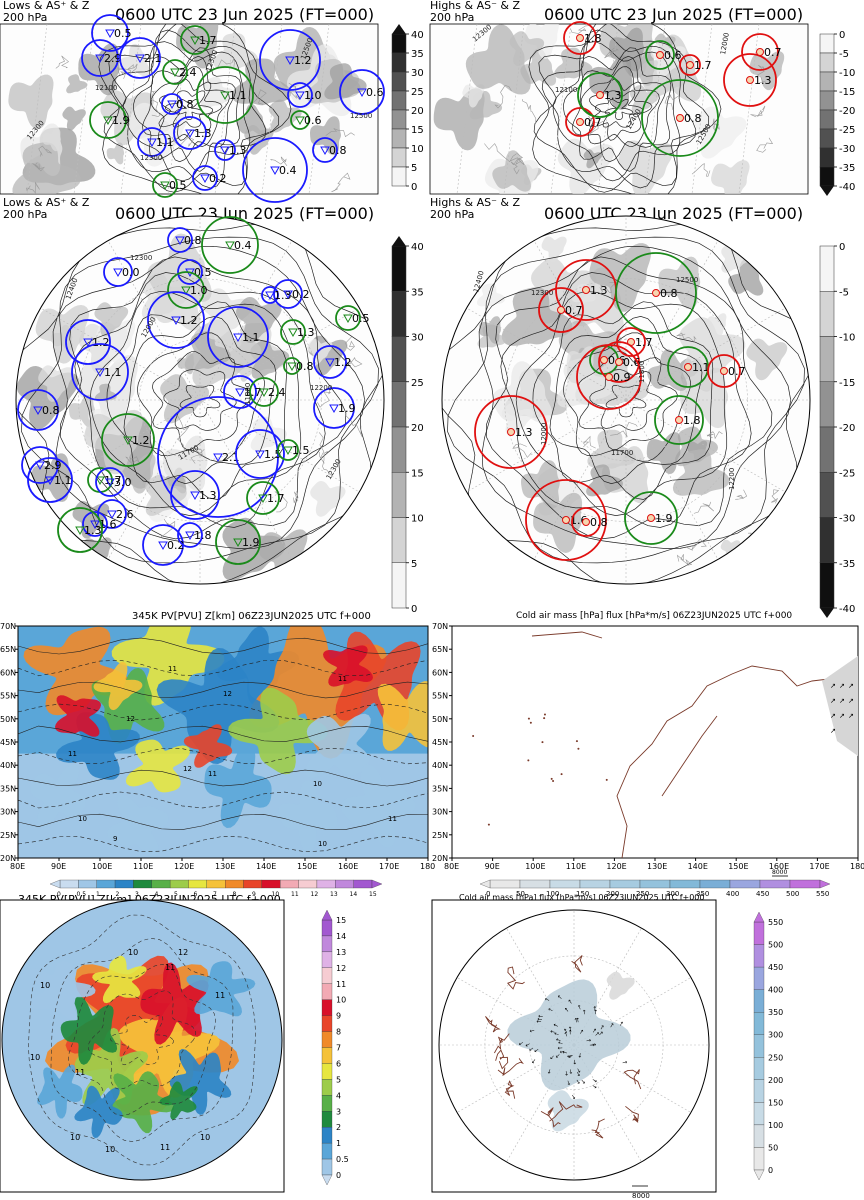 The height and width of the screenshot is (1200, 864). What do you see at coordinates (225, 866) in the screenshot?
I see `x-tick-label: 130E` at bounding box center [225, 866].